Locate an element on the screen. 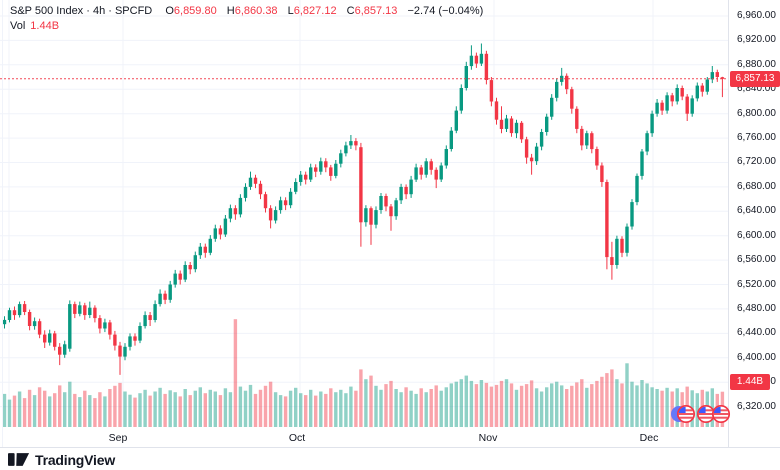 This screenshot has height=470, width=780. chart-left-border is located at coordinates (2, 223).